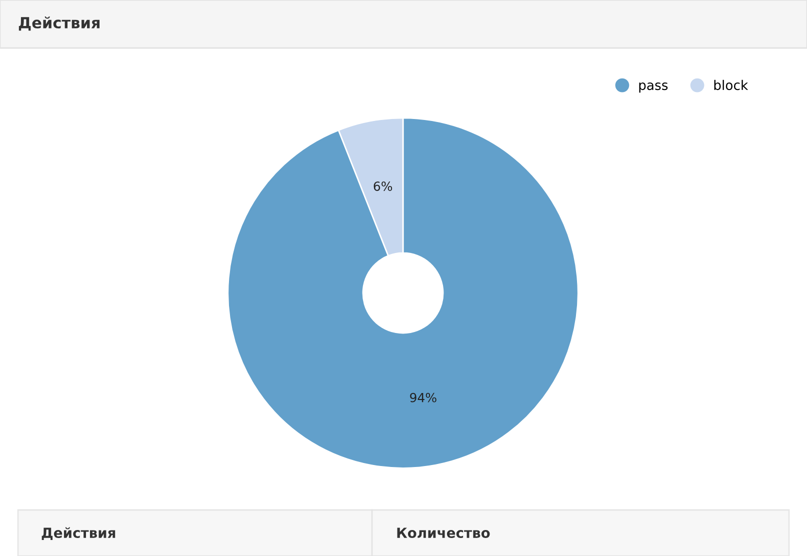 The height and width of the screenshot is (556, 807). I want to click on data-label: 6%, so click(383, 186).